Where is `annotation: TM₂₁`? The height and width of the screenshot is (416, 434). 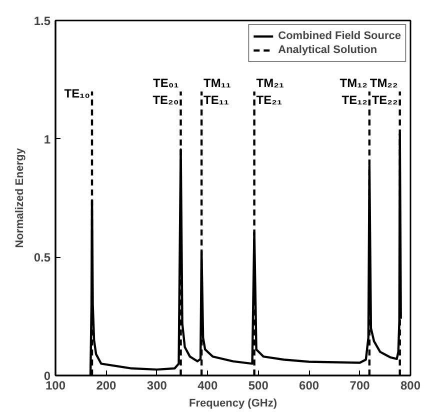
annotation: TM₂₁ is located at coordinates (270, 83).